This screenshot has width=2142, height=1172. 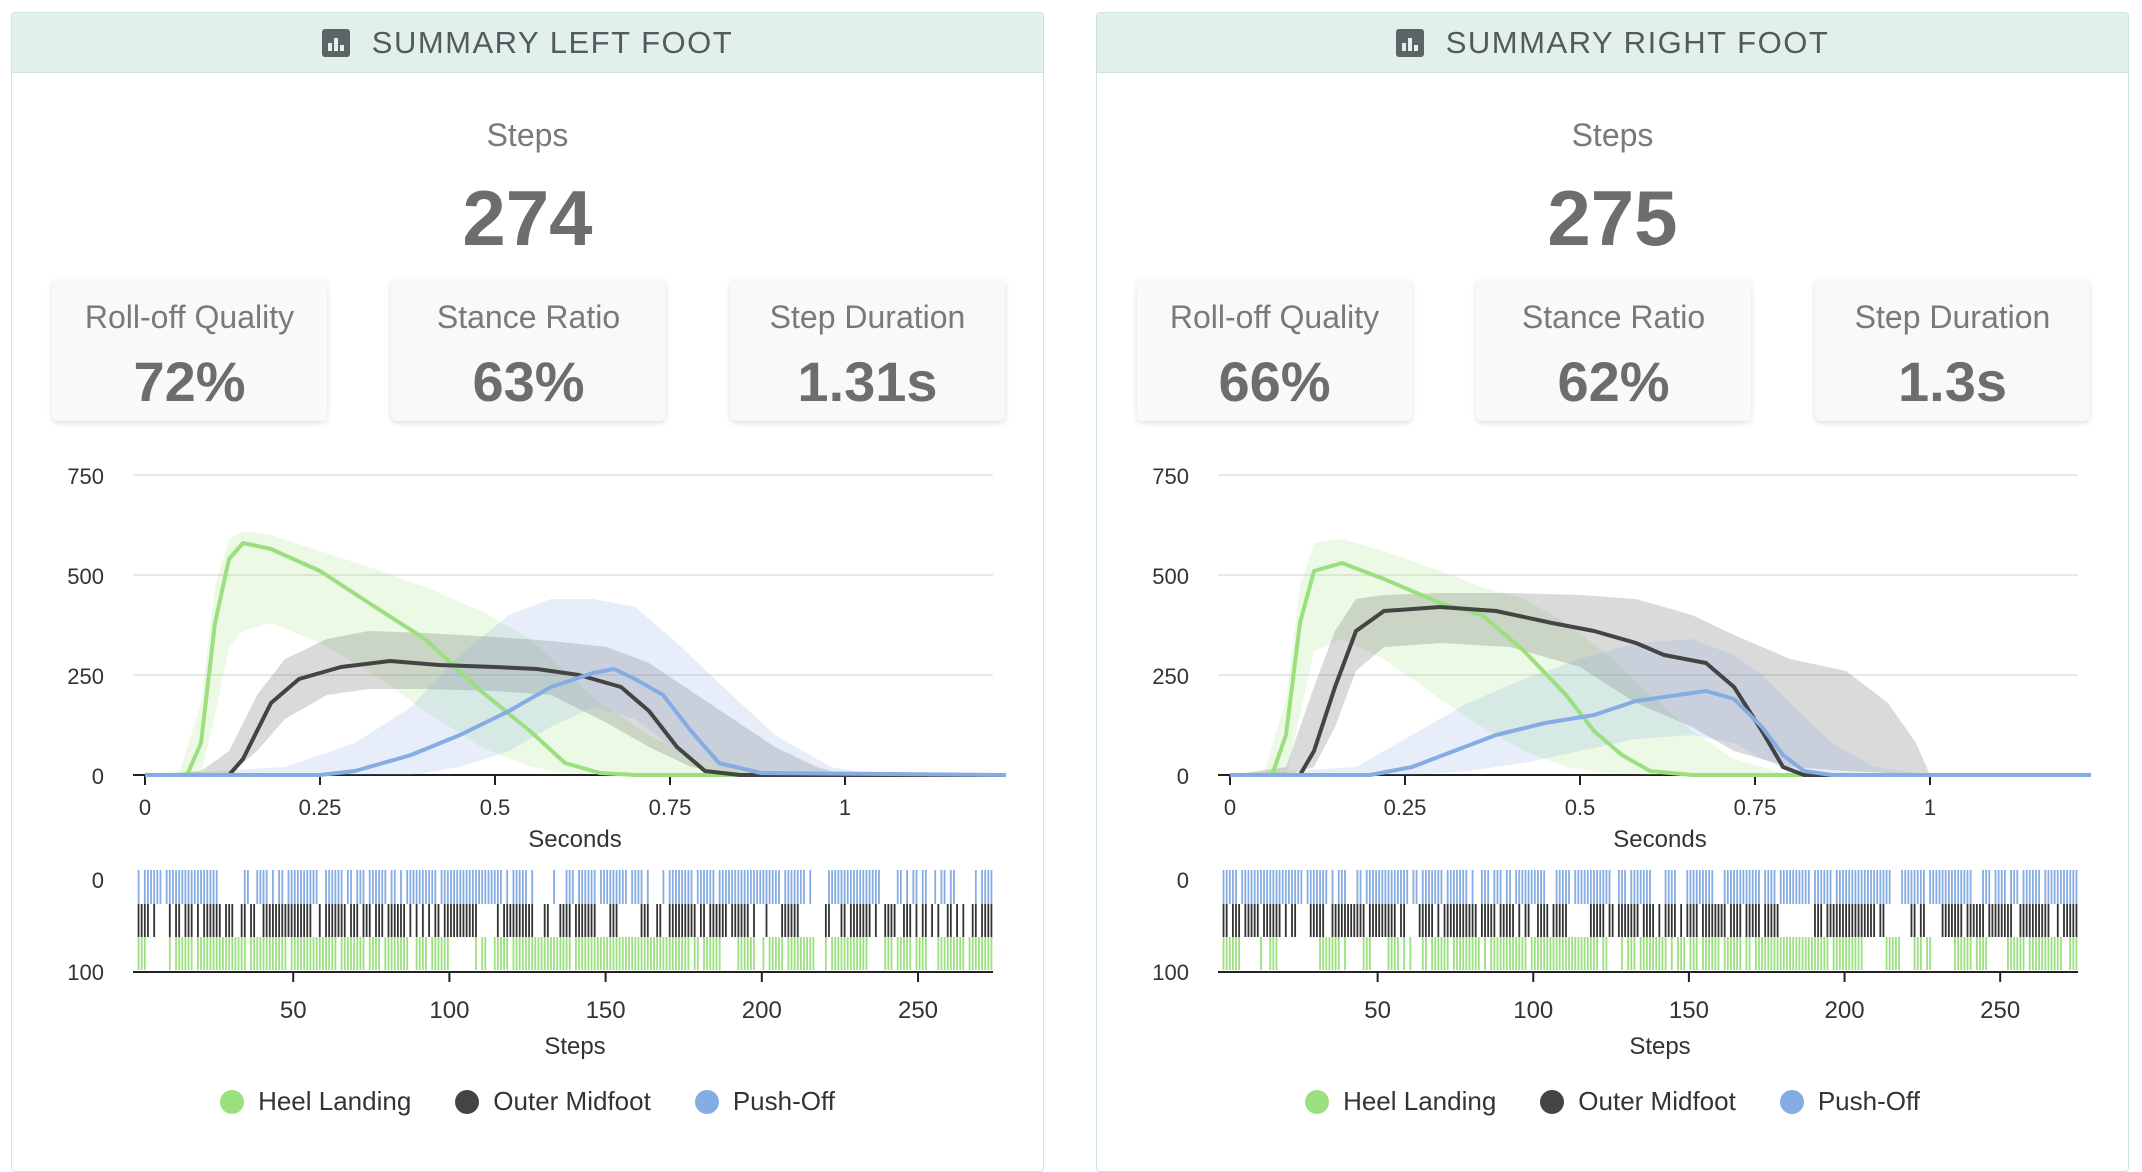 I want to click on panel-title: SUMMARY RIGHT FOOT, so click(x=1637, y=42).